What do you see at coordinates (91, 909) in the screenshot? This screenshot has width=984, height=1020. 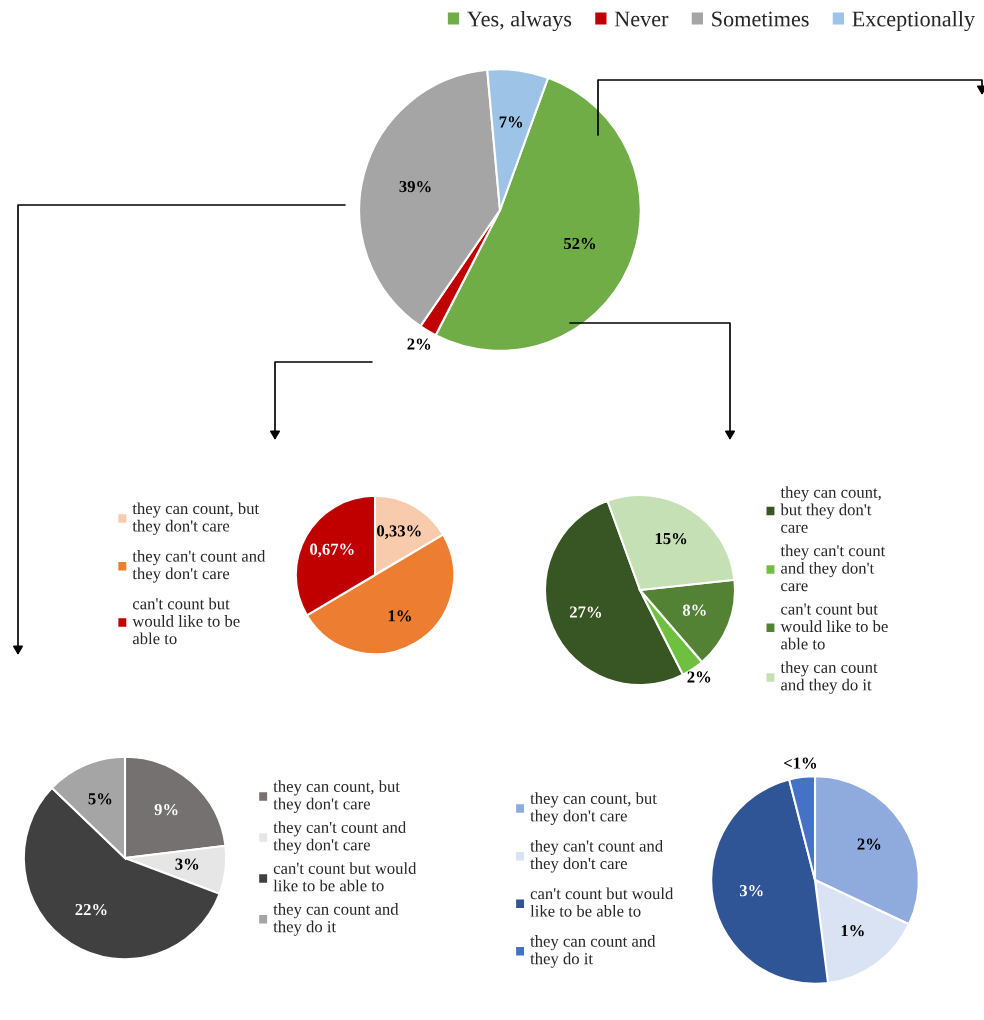 I see `data-label: 22%` at bounding box center [91, 909].